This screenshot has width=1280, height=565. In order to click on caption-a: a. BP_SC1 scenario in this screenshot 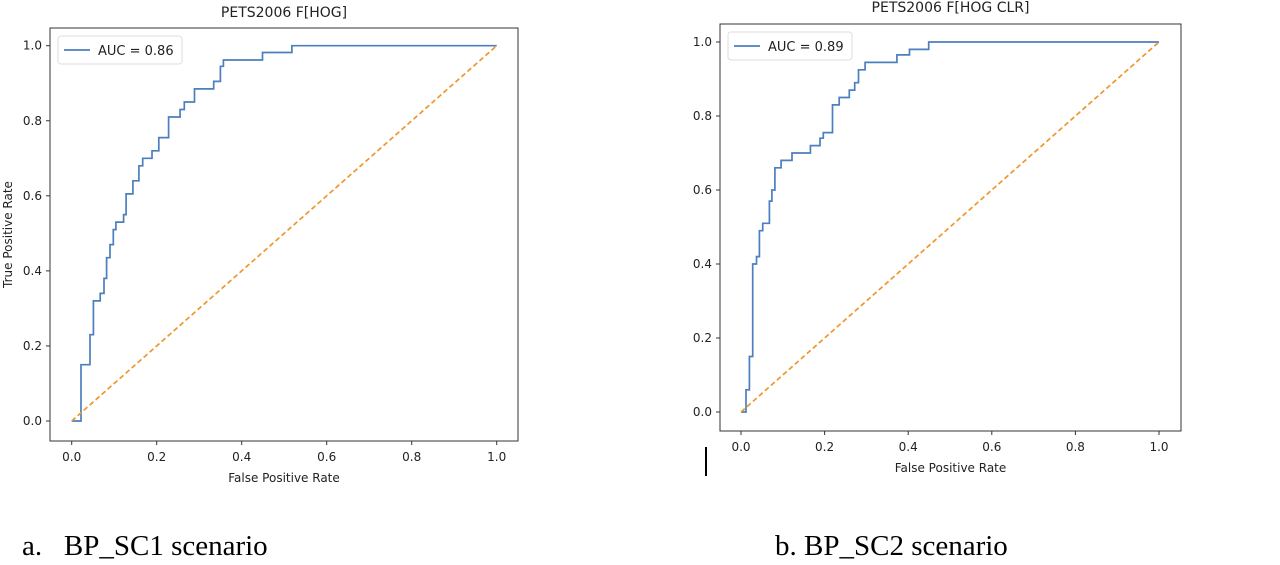, I will do `click(145, 546)`.